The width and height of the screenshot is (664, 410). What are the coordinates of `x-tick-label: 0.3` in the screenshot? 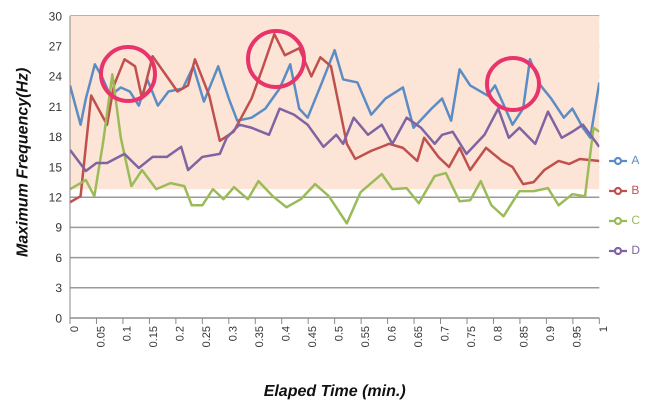 It's located at (234, 334).